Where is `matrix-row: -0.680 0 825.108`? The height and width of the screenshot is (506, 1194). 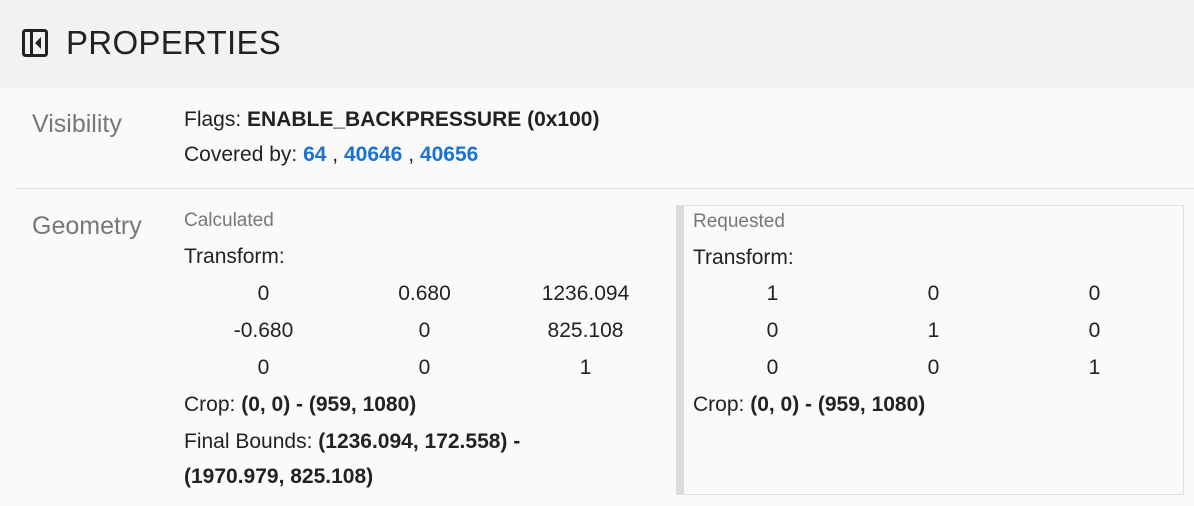
matrix-row: -0.680 0 825.108 is located at coordinates (428, 330).